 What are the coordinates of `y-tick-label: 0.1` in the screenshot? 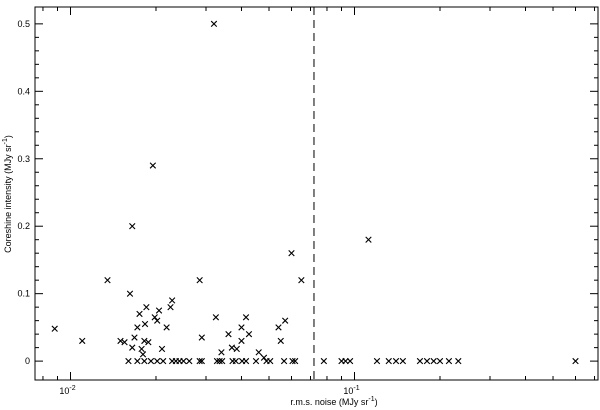 It's located at (23, 294).